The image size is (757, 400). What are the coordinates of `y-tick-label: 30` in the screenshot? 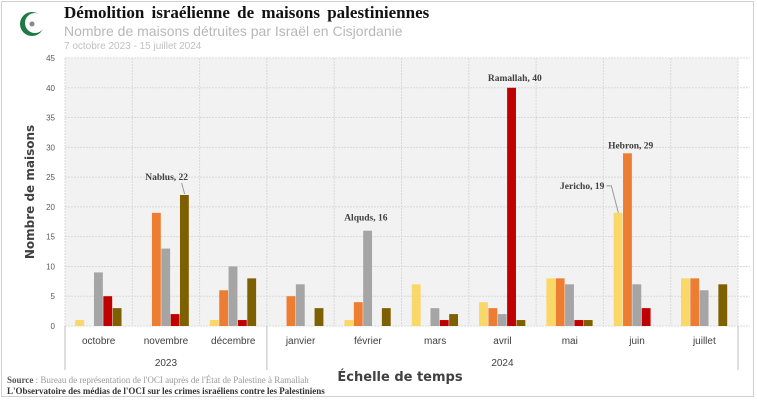 It's located at (50, 147).